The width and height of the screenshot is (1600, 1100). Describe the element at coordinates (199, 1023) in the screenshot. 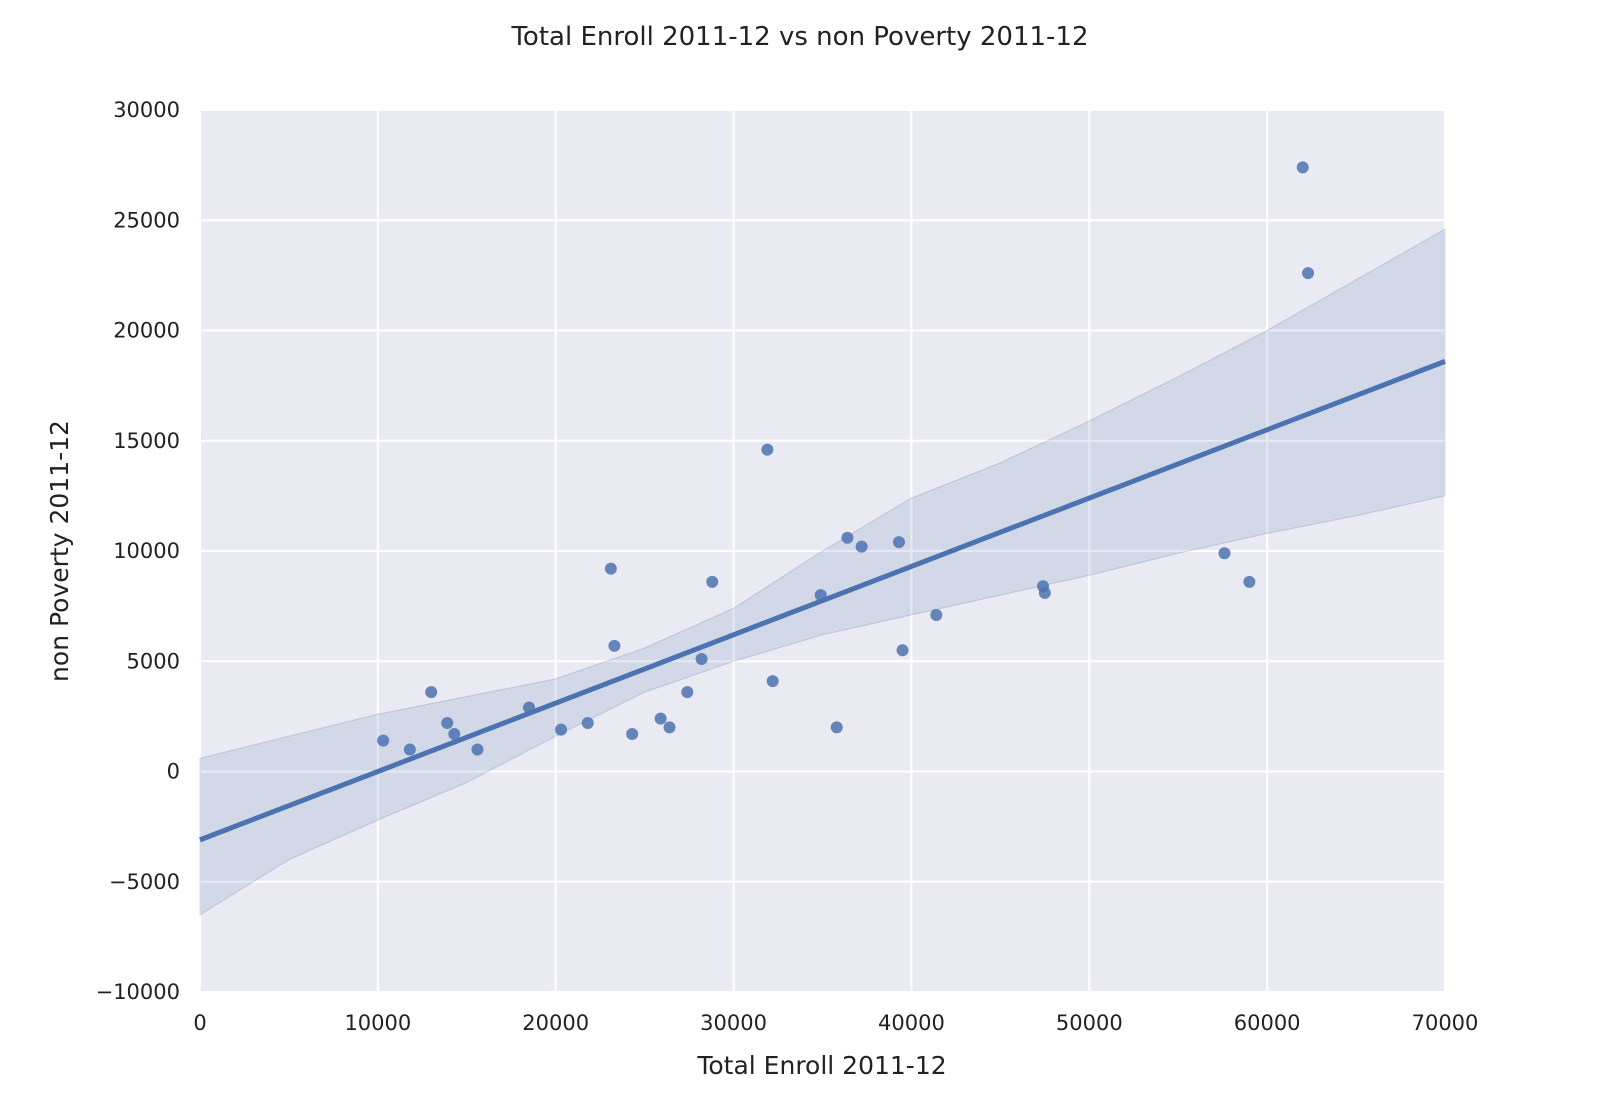

I see `x-tick-label: 0` at that location.